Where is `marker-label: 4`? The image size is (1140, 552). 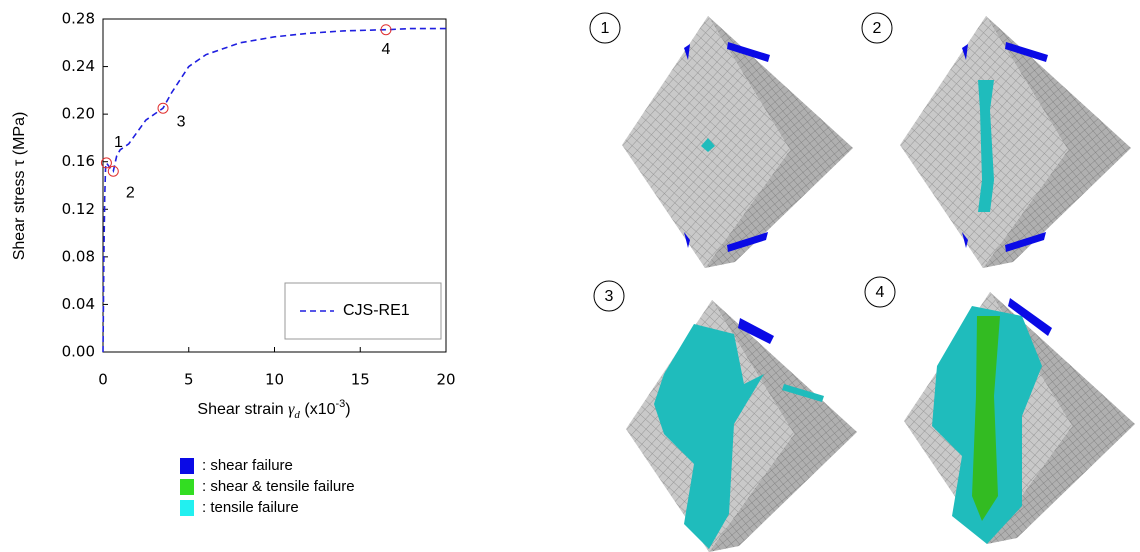 marker-label: 4 is located at coordinates (386, 49).